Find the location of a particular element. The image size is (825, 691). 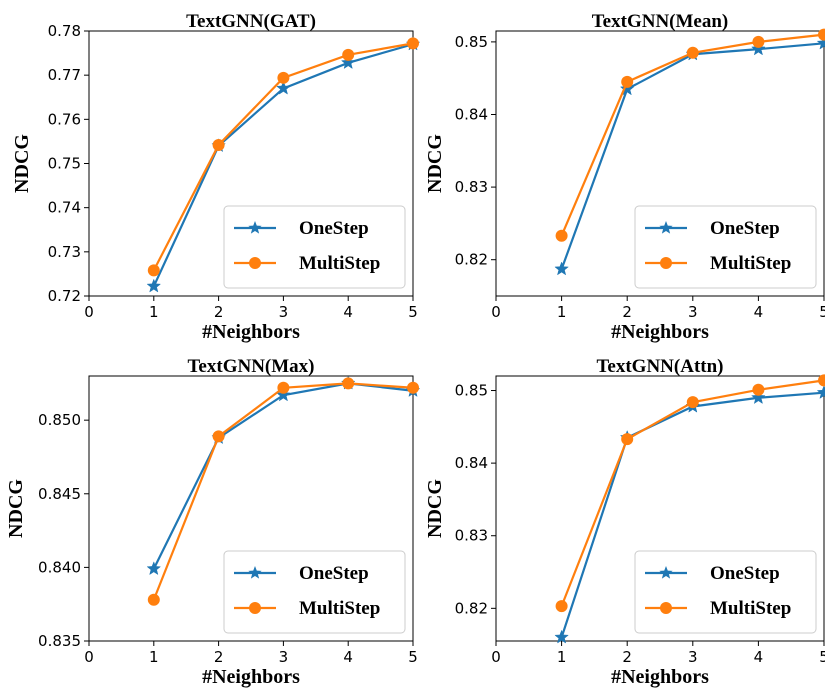

y-tick-label: 0.72 is located at coordinates (64, 296).